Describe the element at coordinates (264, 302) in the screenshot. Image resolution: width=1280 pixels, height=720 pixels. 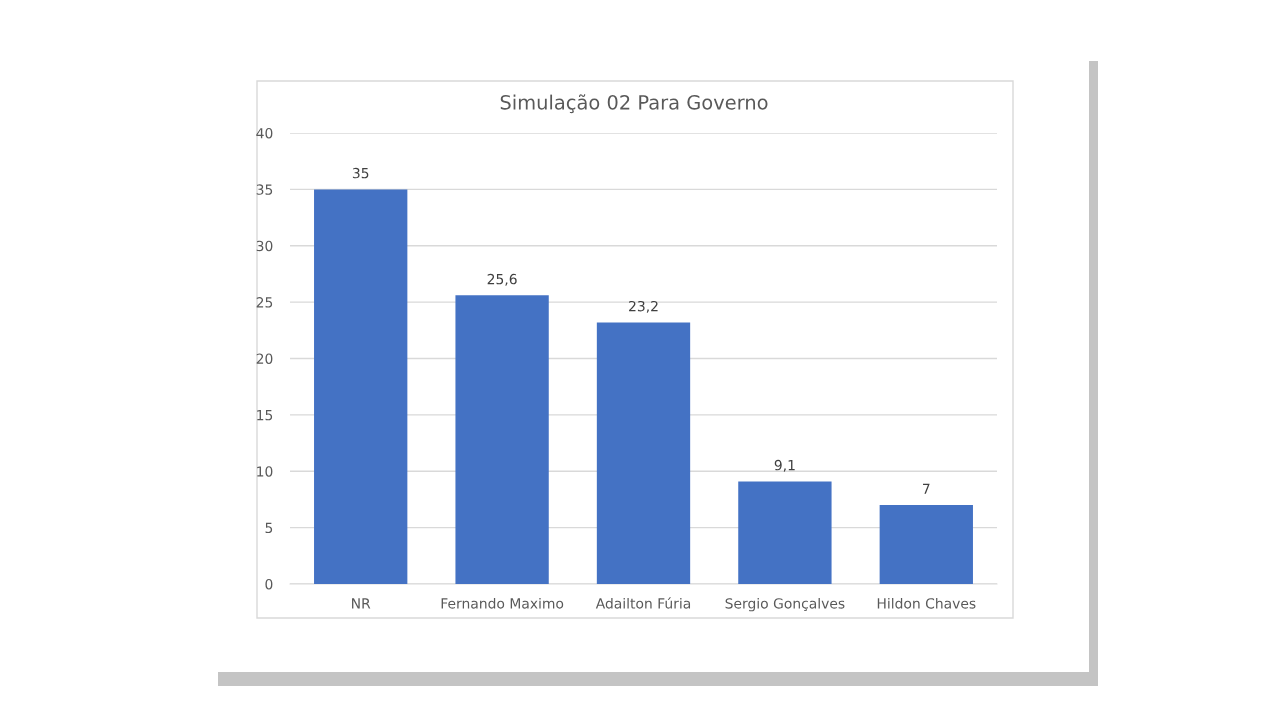
I see `y-tick-label: 25` at that location.